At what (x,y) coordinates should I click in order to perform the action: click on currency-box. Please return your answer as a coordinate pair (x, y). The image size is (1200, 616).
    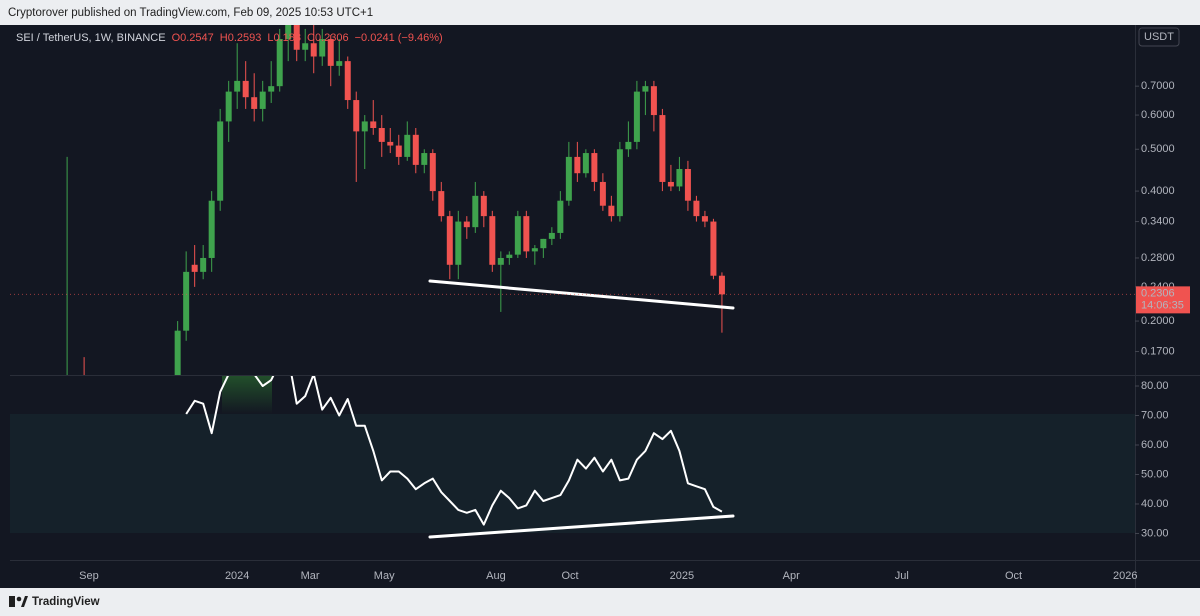
    Looking at the image, I should click on (1159, 37).